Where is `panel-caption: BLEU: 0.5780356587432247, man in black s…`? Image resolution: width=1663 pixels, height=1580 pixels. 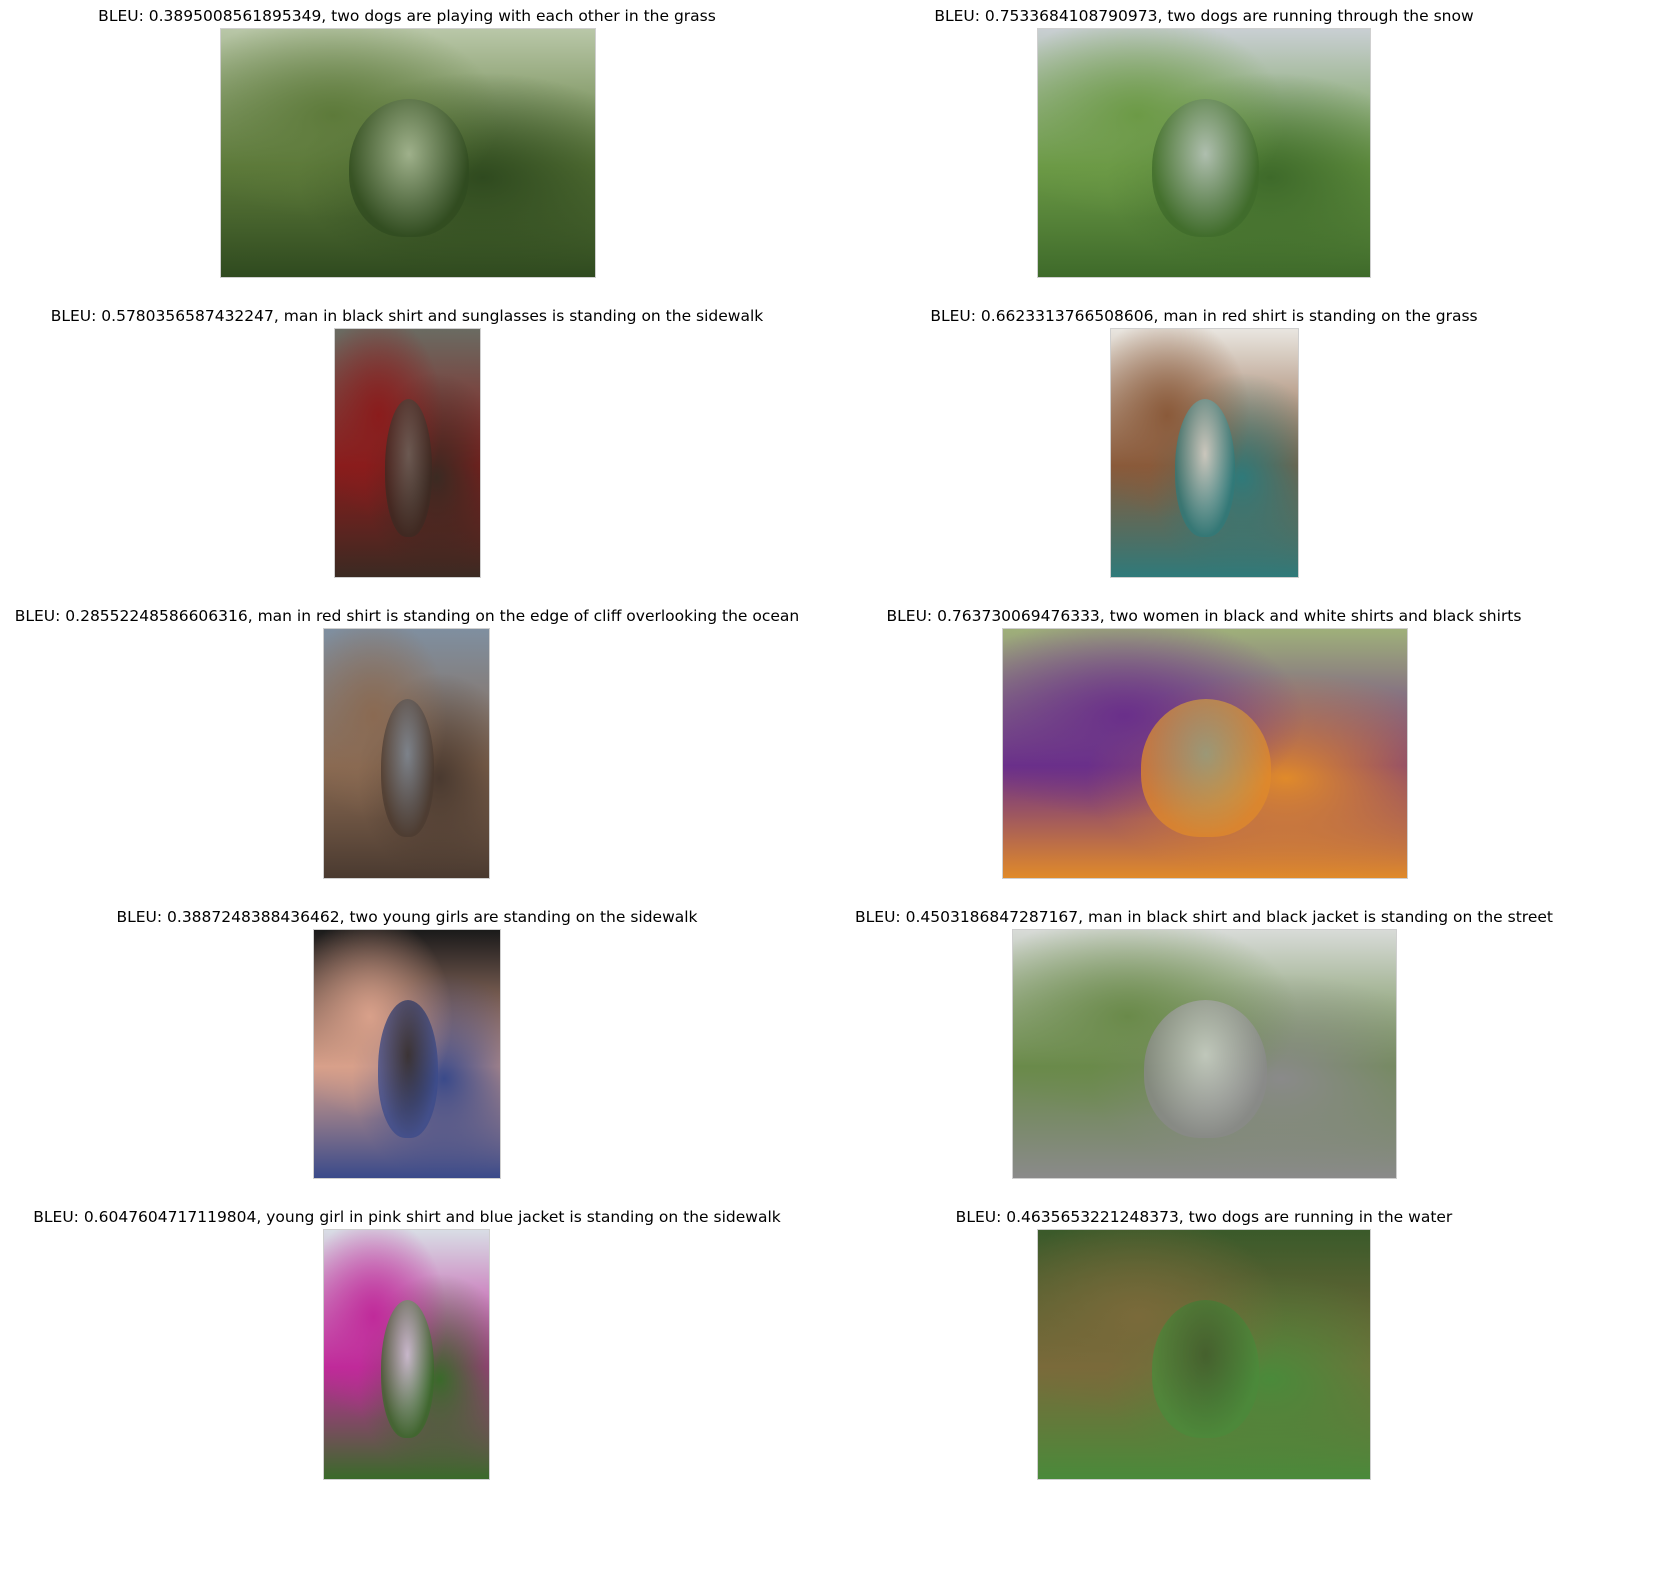
panel-caption: BLEU: 0.5780356587432247, man in black s… is located at coordinates (407, 316).